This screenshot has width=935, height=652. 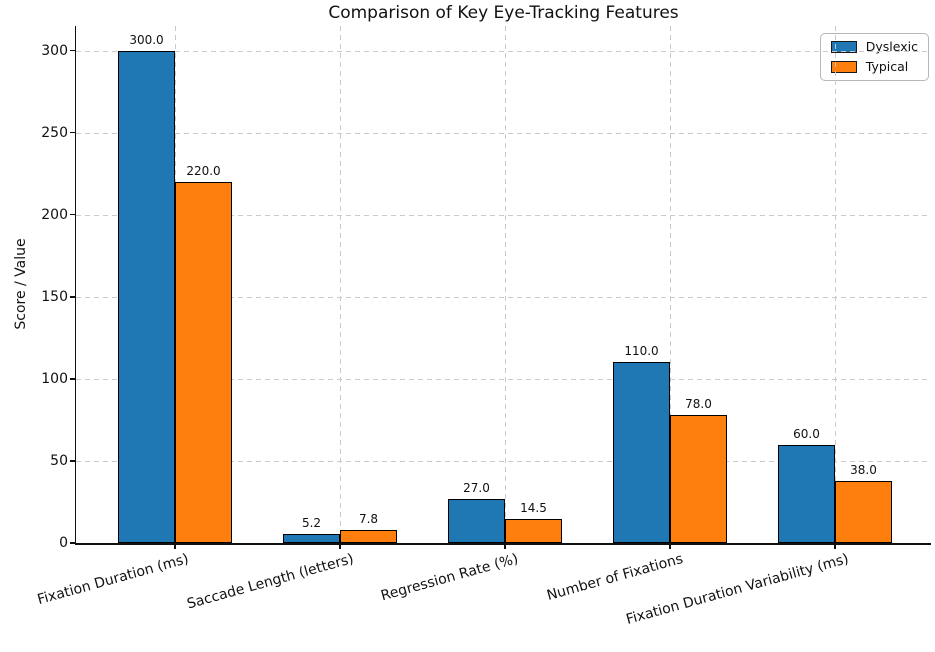 I want to click on x-tick-label: Regression Rate (%), so click(x=450, y=578).